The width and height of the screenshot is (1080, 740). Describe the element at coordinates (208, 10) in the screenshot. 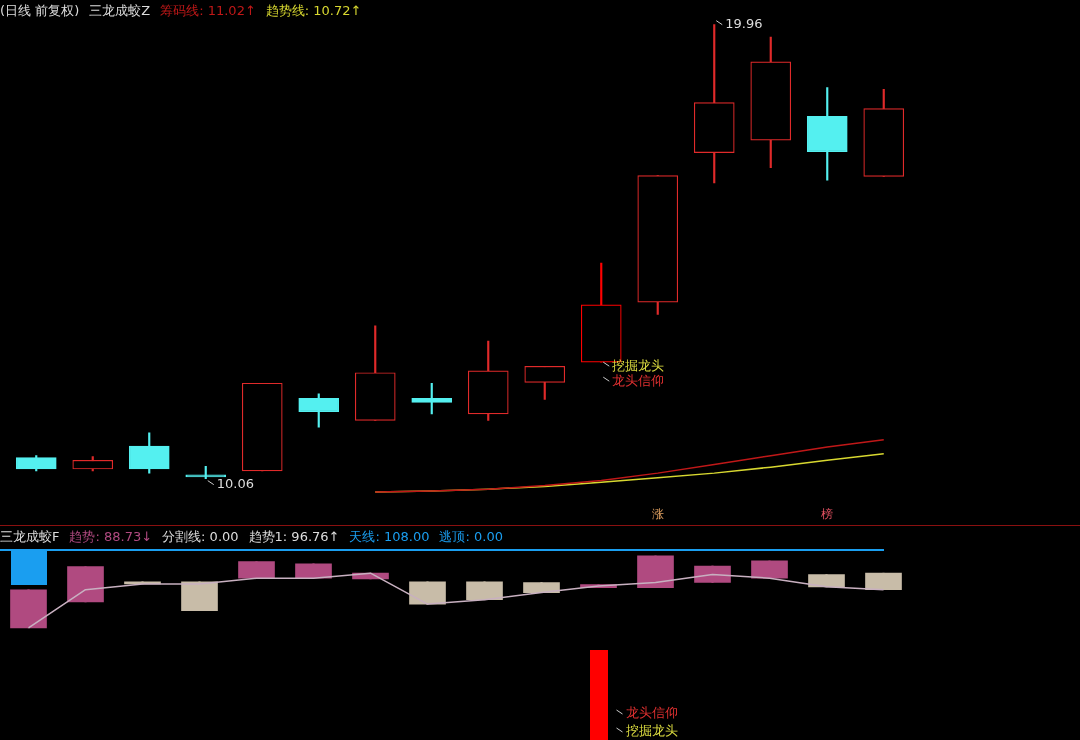

I see `text: 筹码线: 11.02↑` at that location.